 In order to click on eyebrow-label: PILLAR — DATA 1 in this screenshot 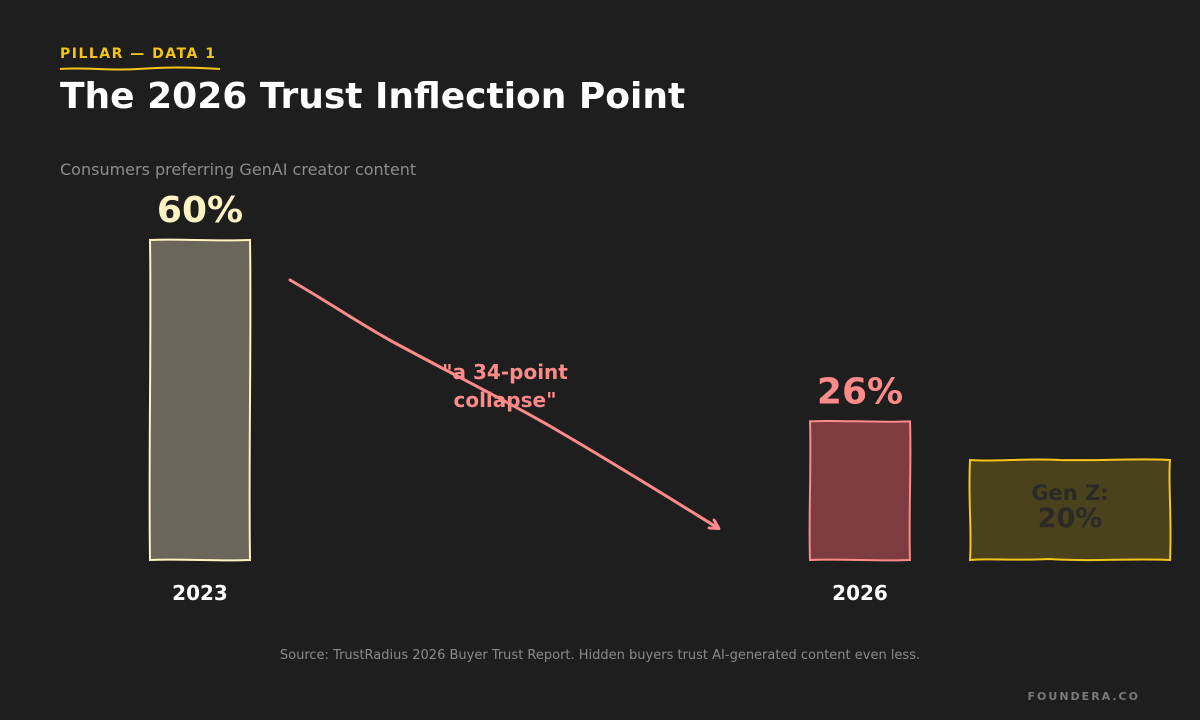, I will do `click(138, 54)`.